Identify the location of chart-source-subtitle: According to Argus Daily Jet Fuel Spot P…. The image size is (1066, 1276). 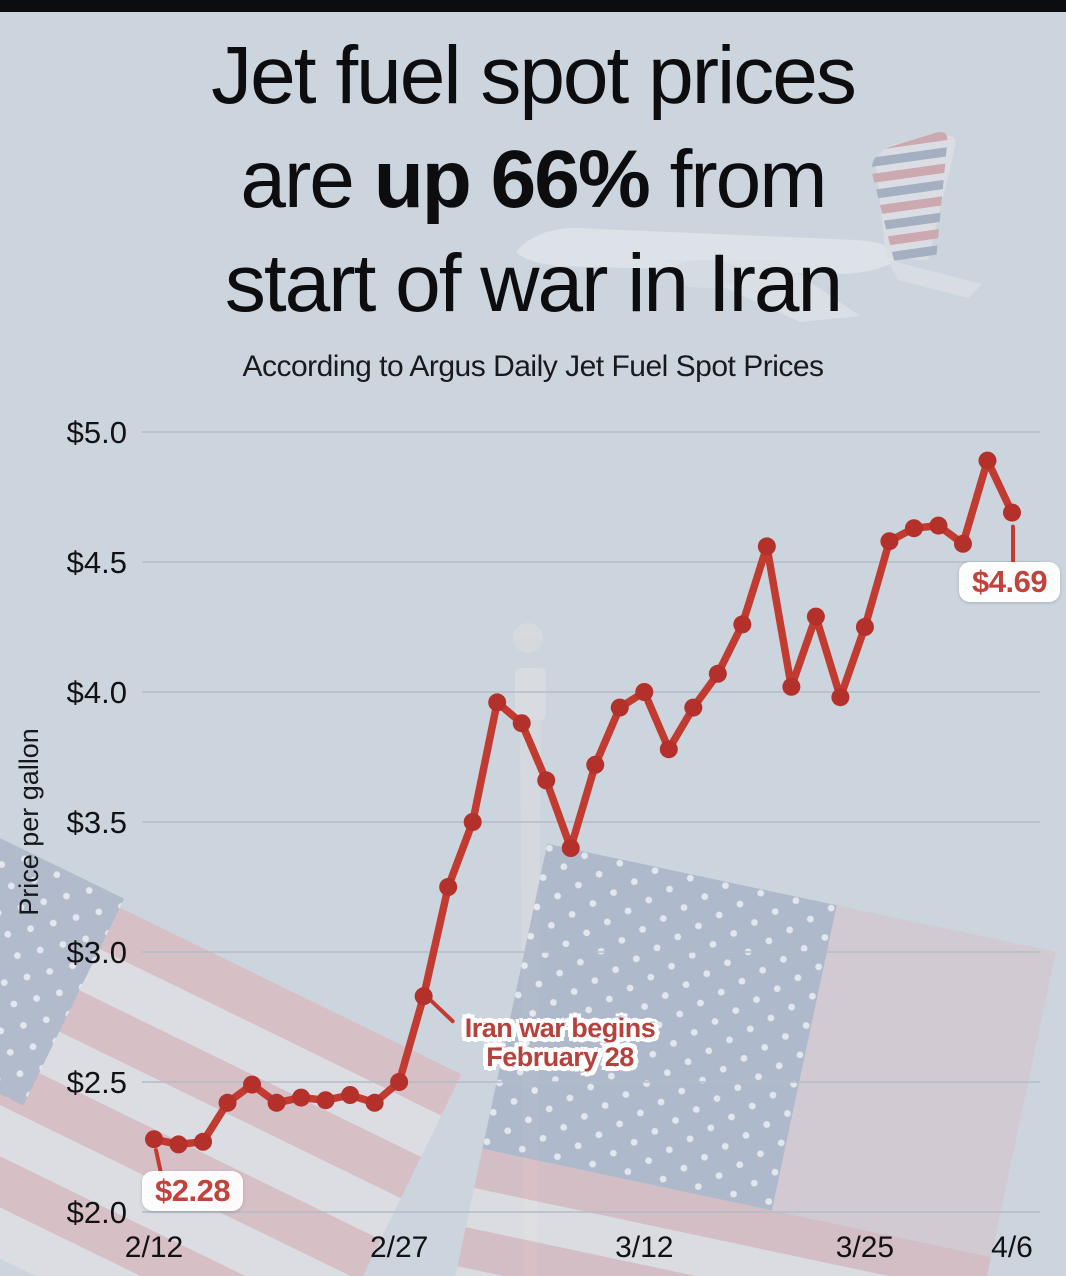
(533, 366).